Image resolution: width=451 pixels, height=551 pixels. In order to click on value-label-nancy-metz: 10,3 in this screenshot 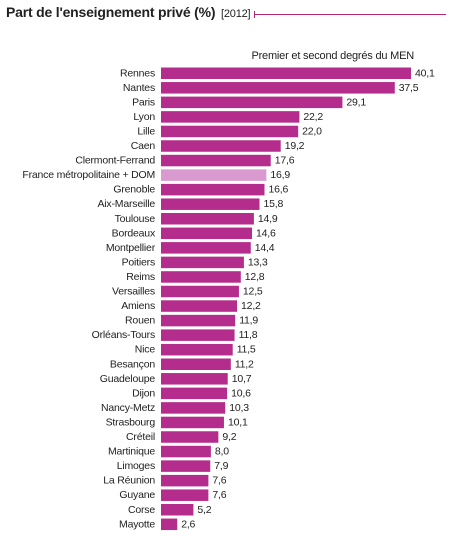, I will do `click(239, 408)`.